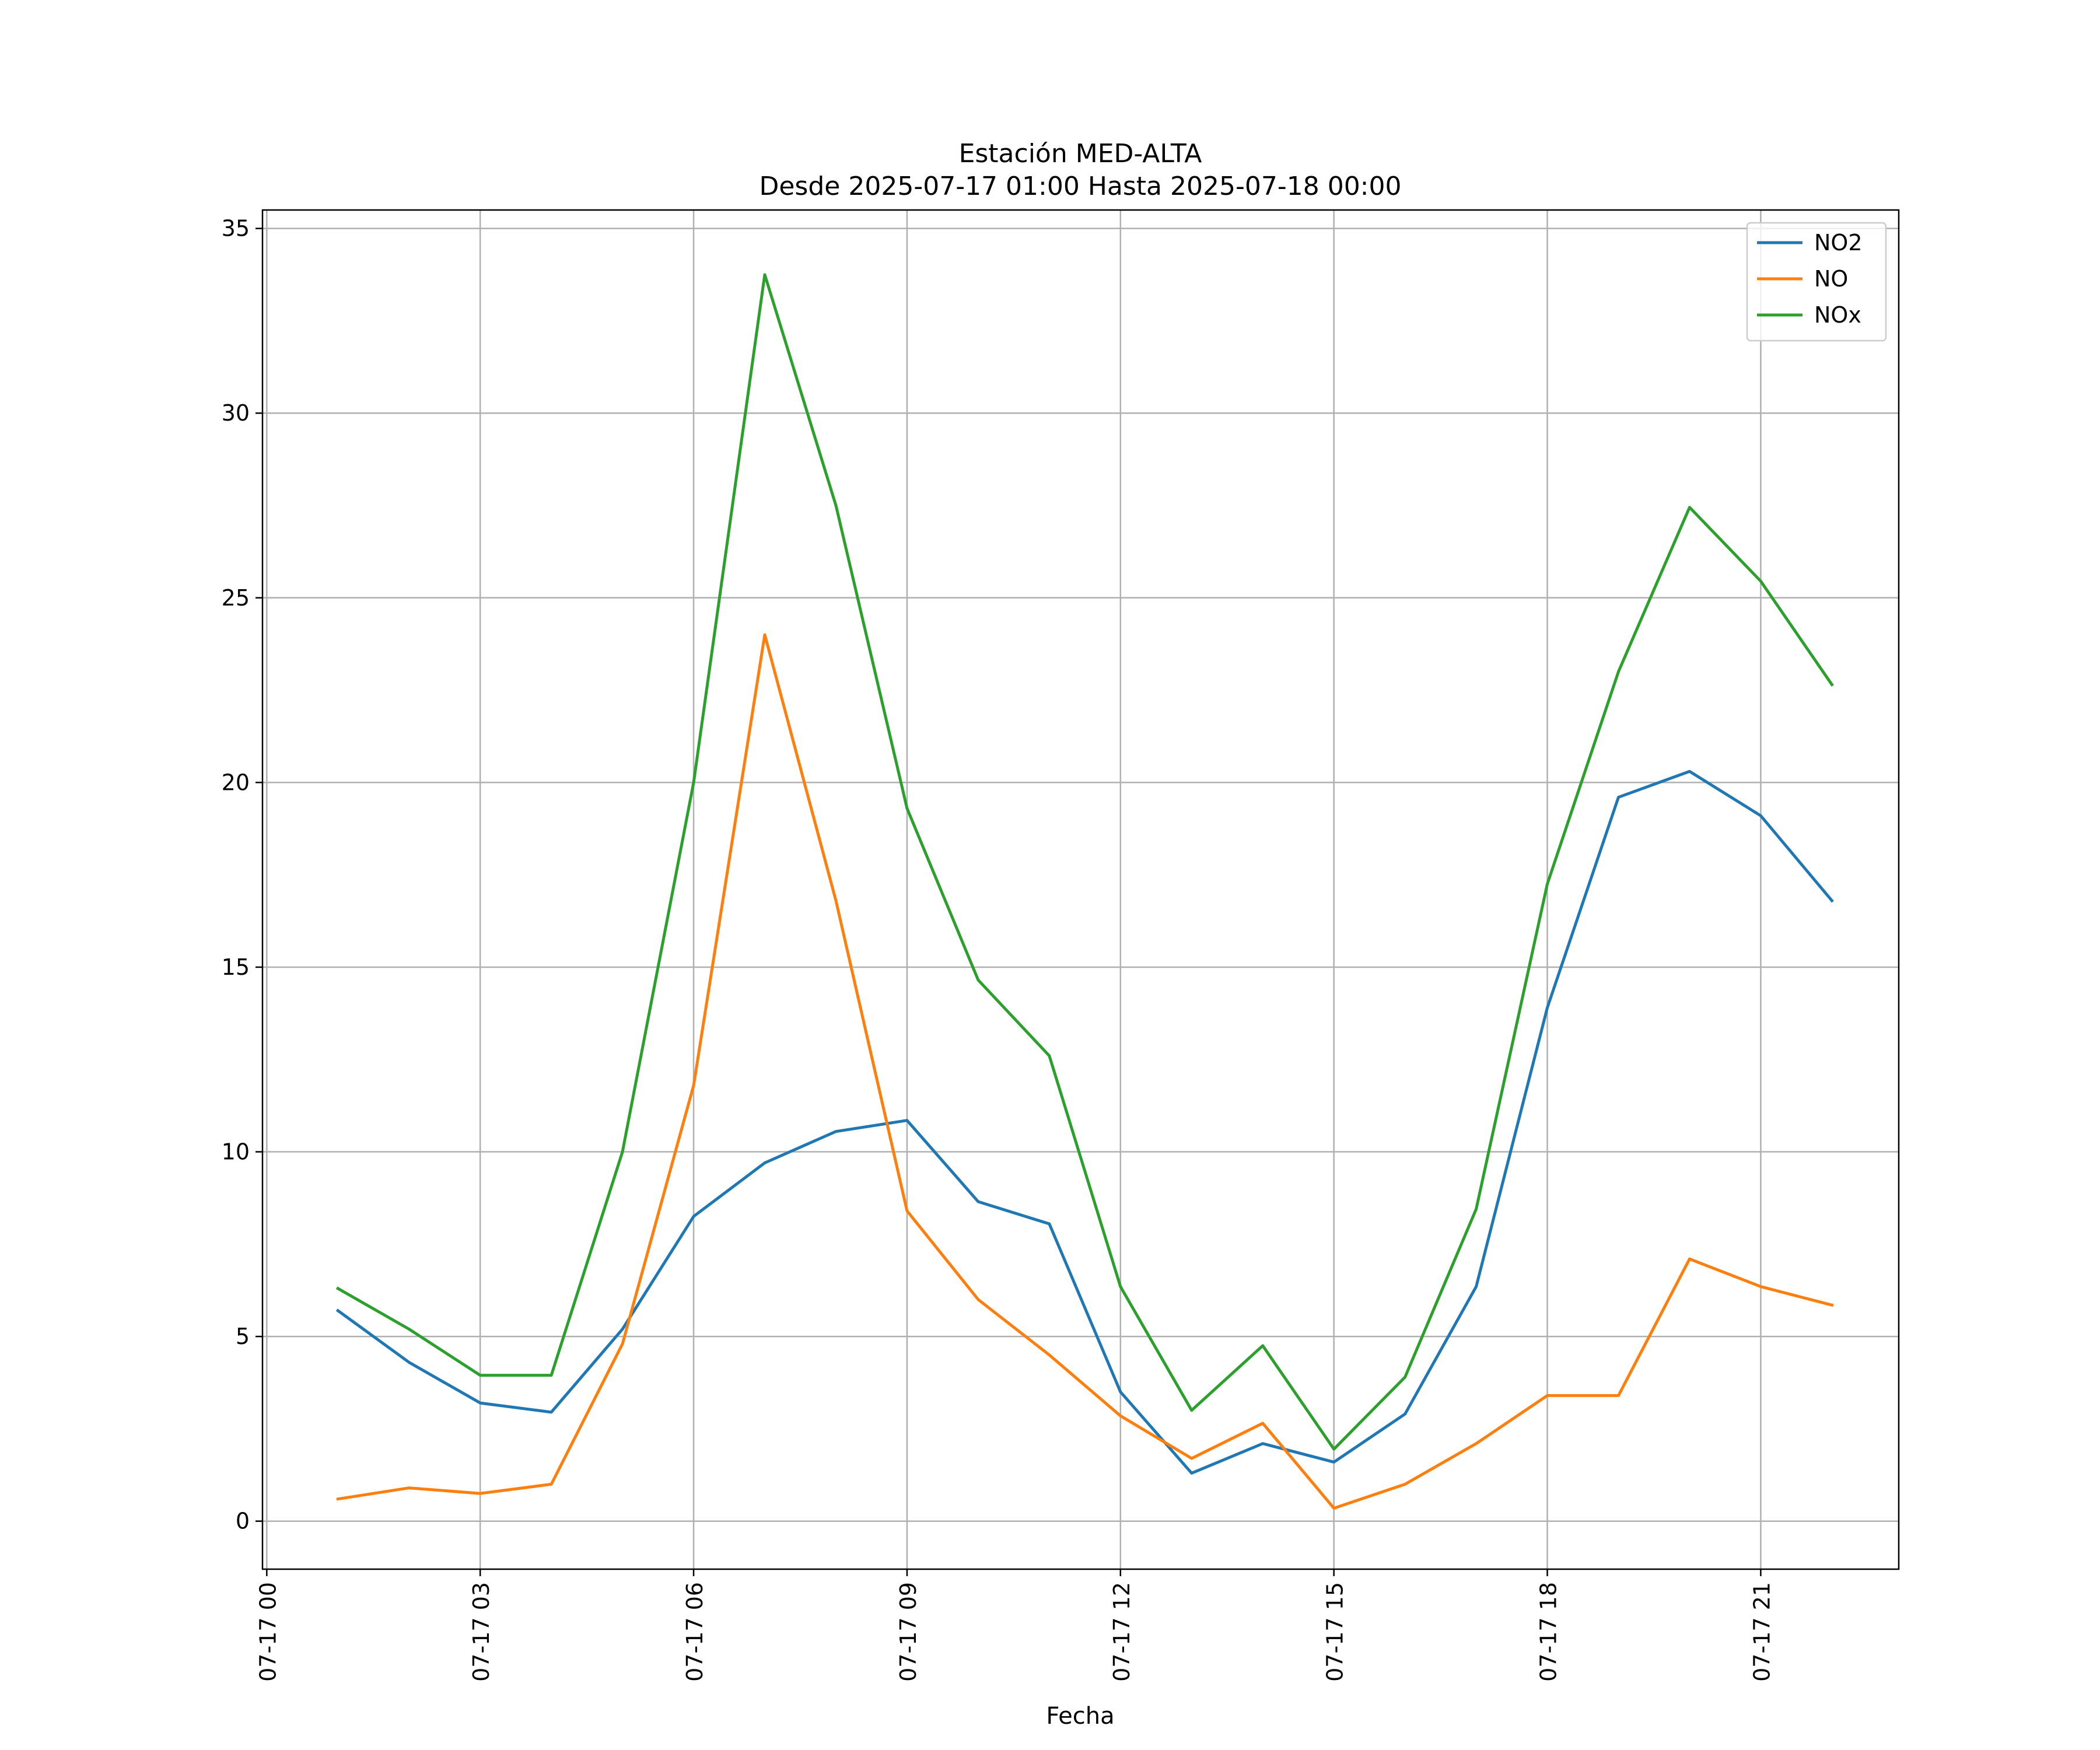 This screenshot has height=1750, width=2100. I want to click on y-tick-label: 15, so click(236, 967).